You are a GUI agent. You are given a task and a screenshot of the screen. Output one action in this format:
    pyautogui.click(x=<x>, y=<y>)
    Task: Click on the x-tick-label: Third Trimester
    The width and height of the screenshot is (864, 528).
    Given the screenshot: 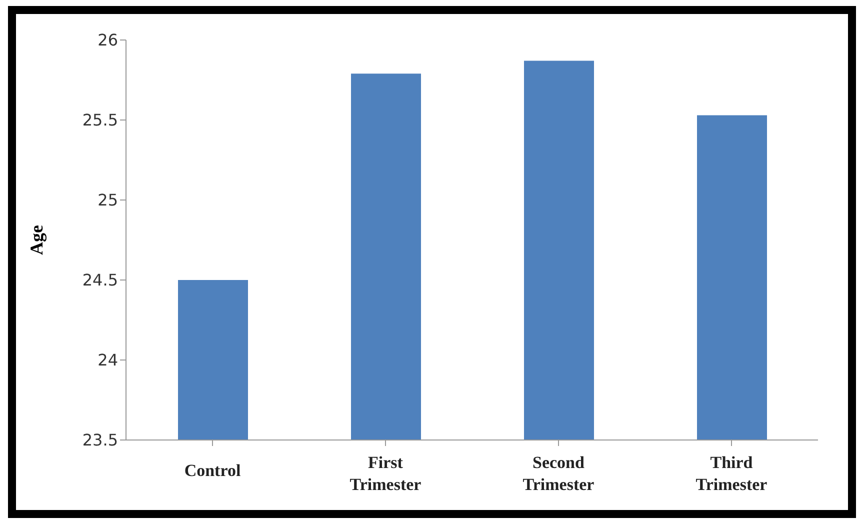 What is the action you would take?
    pyautogui.click(x=732, y=473)
    